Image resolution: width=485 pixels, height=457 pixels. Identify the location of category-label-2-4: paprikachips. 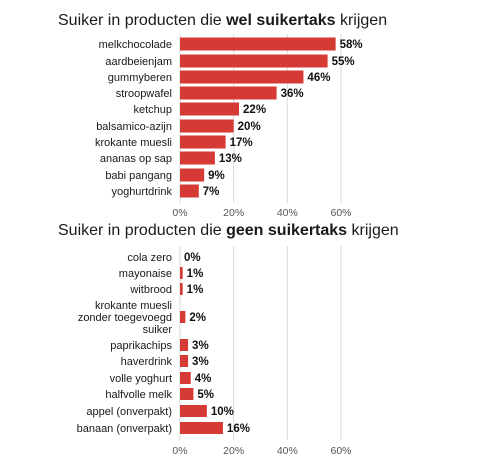
(141, 346).